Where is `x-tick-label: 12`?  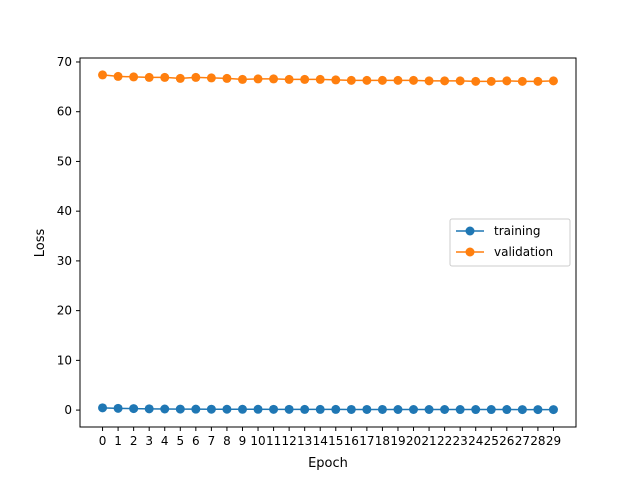 x-tick-label: 12 is located at coordinates (288, 441).